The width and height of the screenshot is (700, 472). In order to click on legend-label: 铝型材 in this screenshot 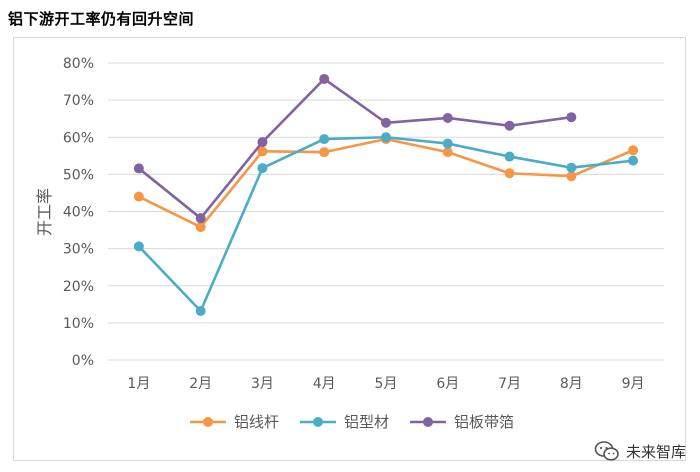, I will do `click(366, 422)`.